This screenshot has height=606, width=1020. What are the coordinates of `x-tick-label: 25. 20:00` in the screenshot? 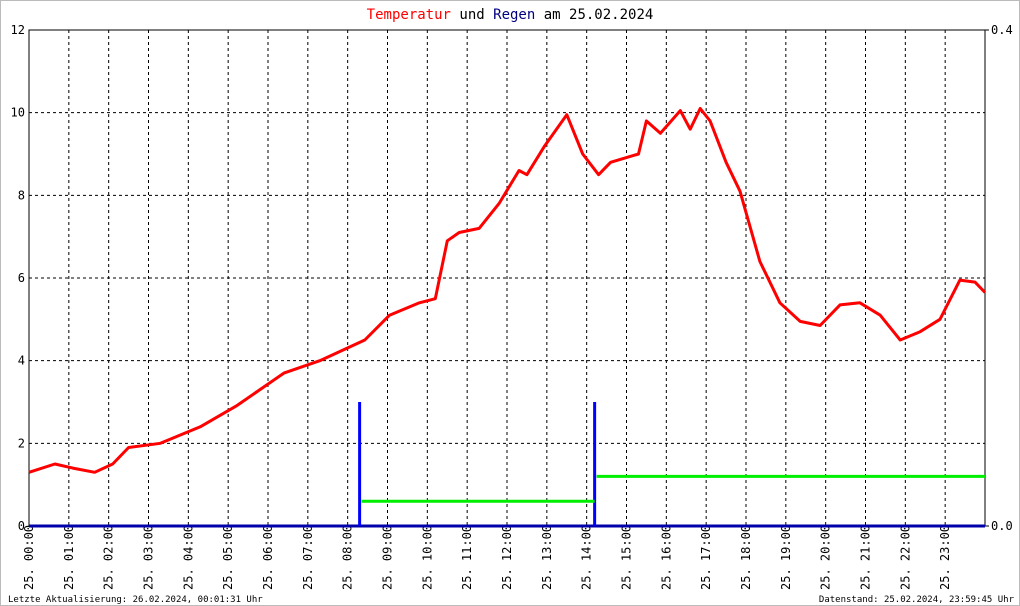 It's located at (826, 557).